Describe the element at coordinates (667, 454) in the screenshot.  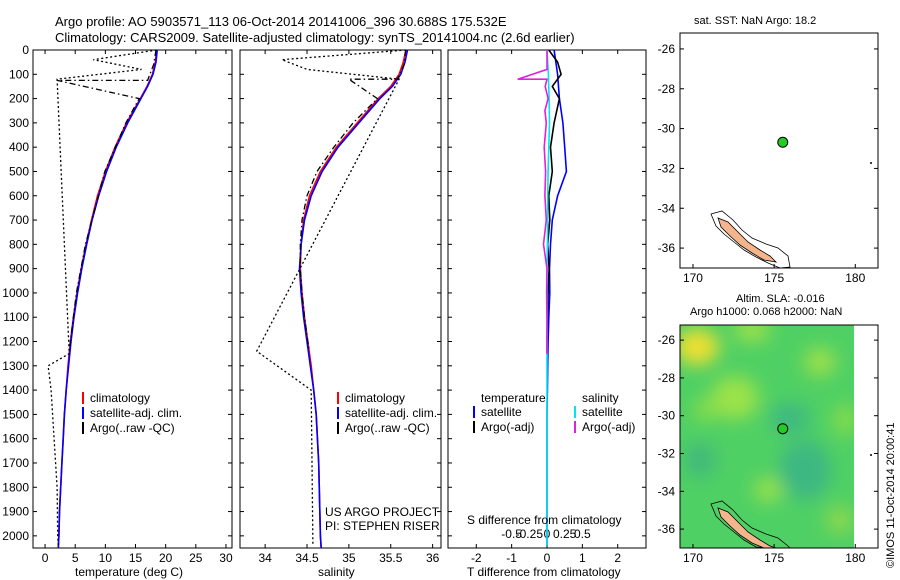
I see `map-y-tick-label: -32` at that location.